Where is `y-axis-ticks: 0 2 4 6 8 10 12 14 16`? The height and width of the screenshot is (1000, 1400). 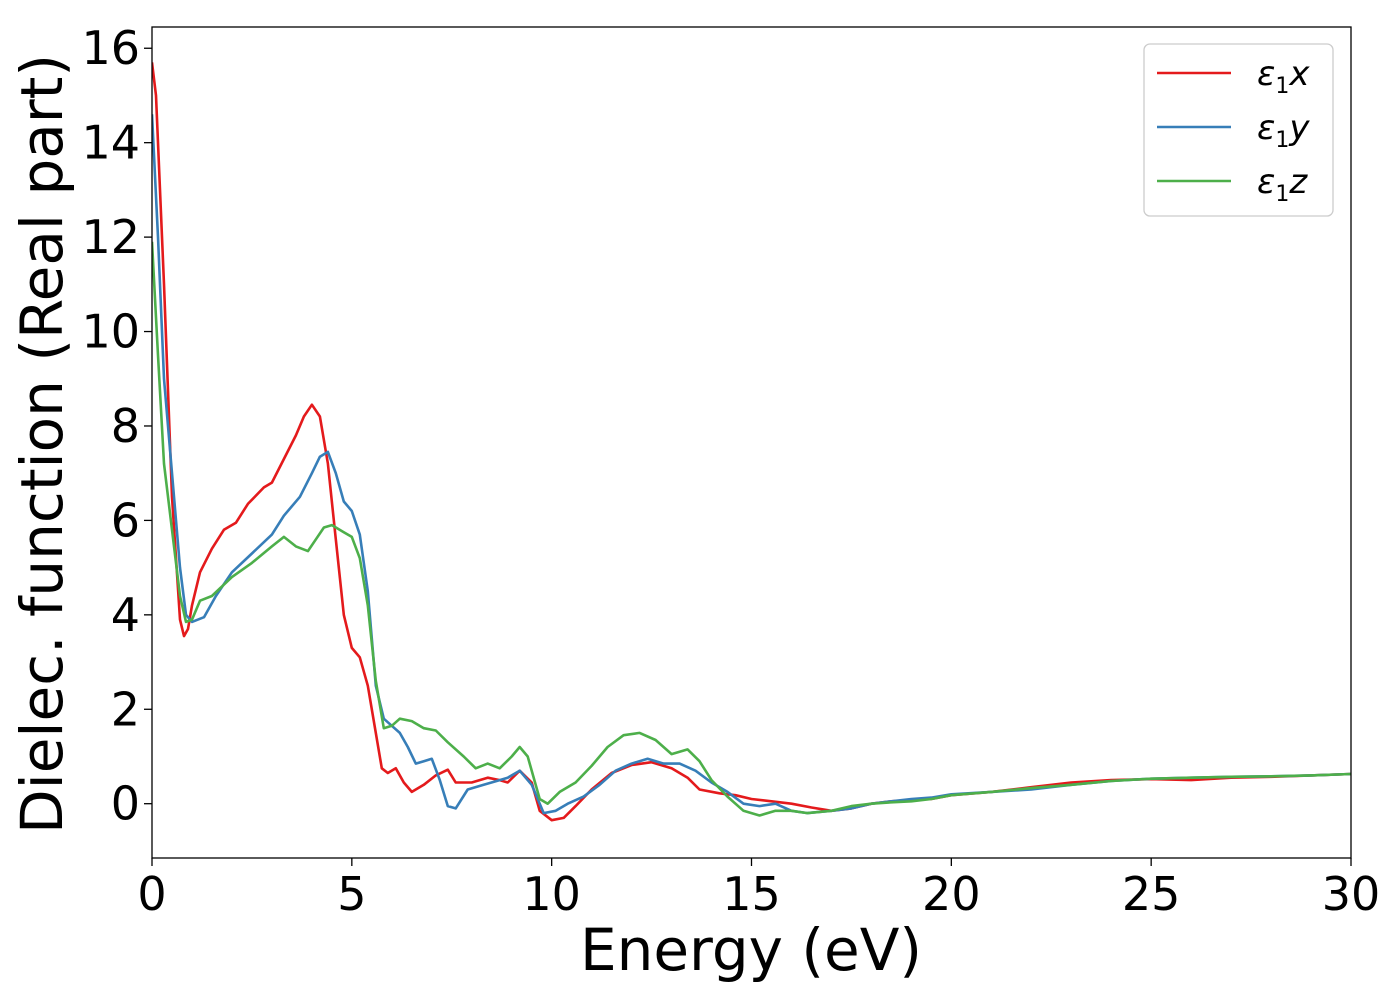
y-axis-ticks: 0 2 4 6 8 10 12 14 16 is located at coordinates (116, 426).